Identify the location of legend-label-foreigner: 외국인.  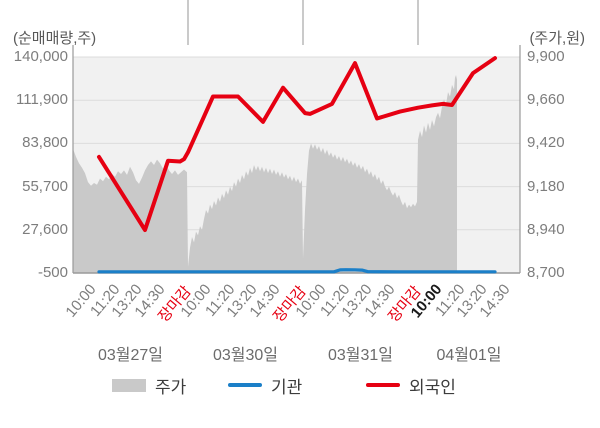
(432, 387).